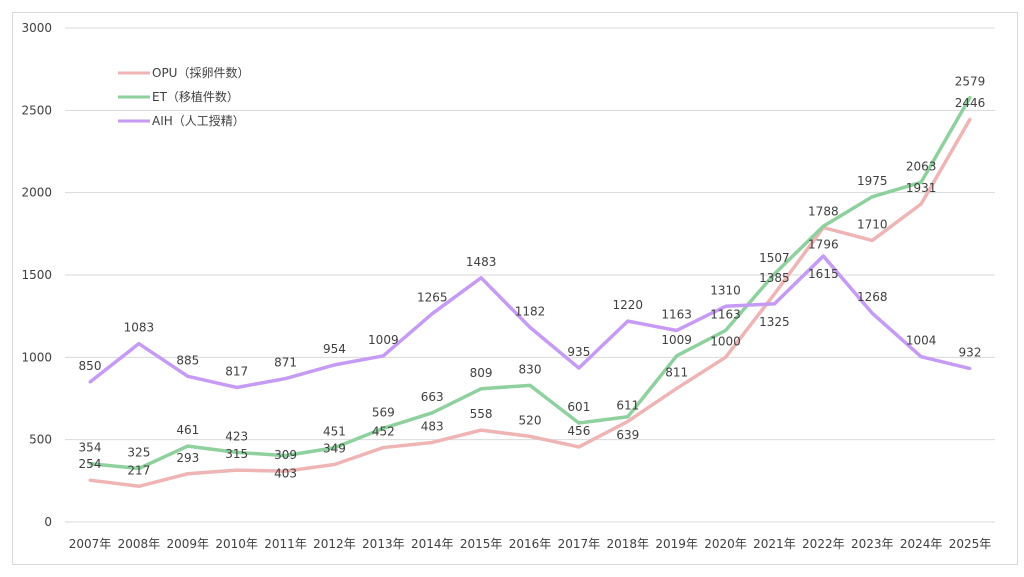 This screenshot has width=1024, height=577. I want to click on data-label: 349, so click(334, 449).